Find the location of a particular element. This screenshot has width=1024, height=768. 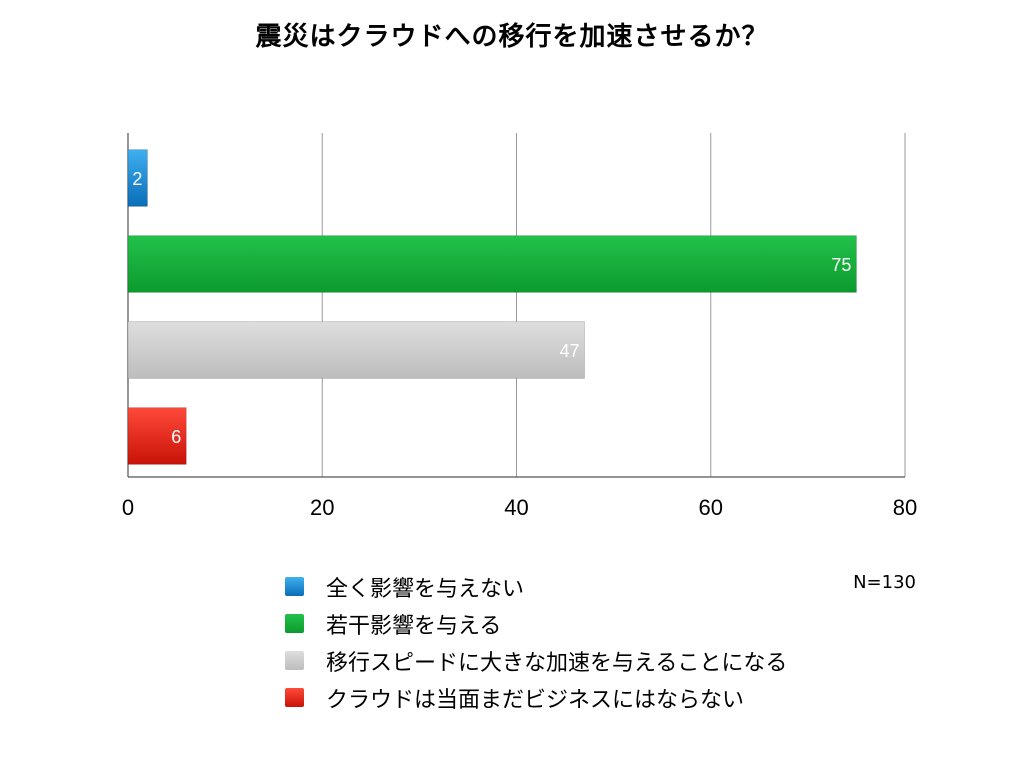

bar-value-label: 2 is located at coordinates (137, 179).